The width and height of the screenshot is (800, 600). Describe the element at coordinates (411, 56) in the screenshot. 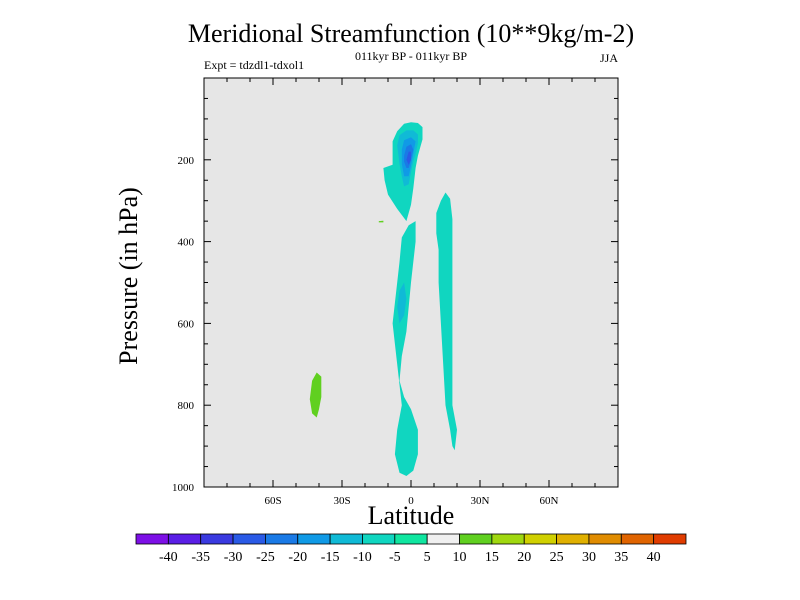

I see `chart-subtitle-center: 011kyr BP - 011kyr BP` at that location.